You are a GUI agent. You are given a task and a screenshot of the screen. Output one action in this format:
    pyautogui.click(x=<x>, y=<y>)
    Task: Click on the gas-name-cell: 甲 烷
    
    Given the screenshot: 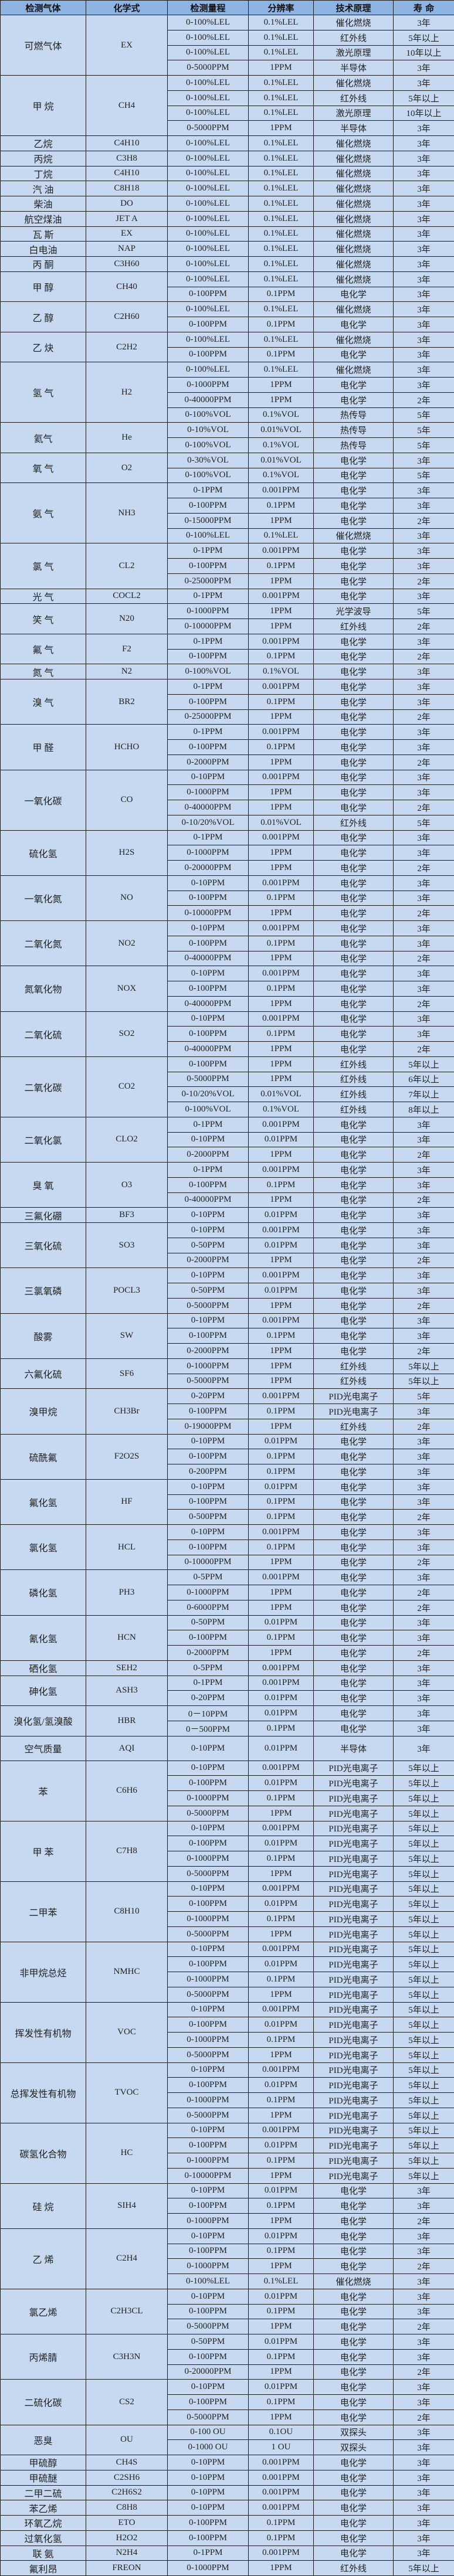 What is the action you would take?
    pyautogui.click(x=43, y=105)
    